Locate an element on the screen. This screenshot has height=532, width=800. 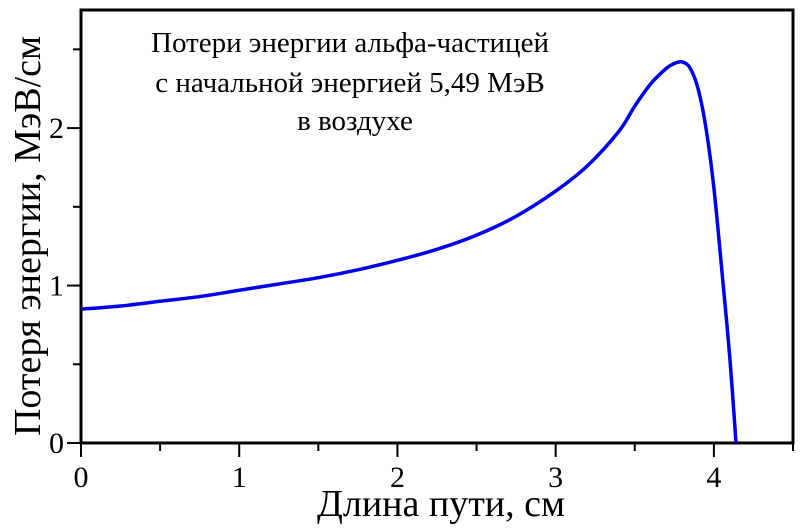
x-tick-label: 2 is located at coordinates (397, 477).